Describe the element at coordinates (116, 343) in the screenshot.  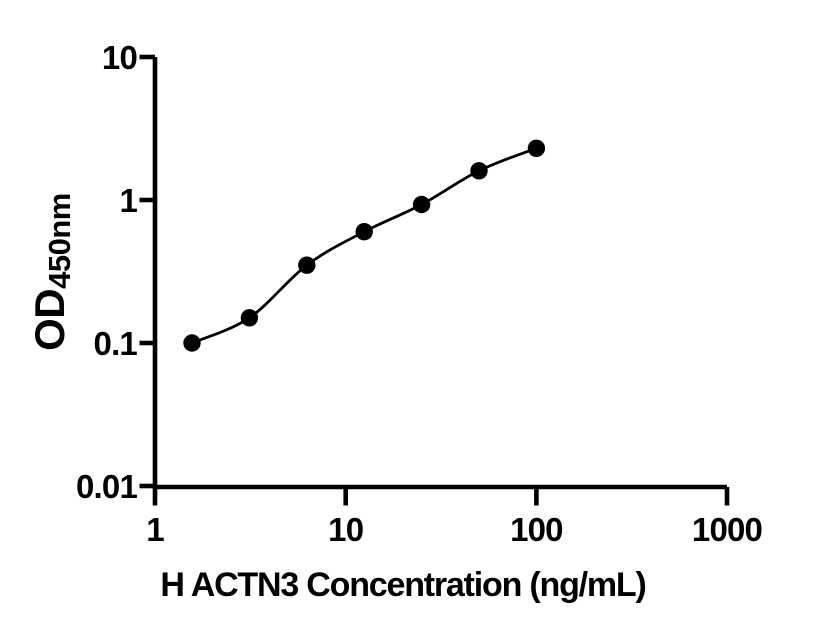
I see `y-tick-label-0-1: 0.1` at that location.